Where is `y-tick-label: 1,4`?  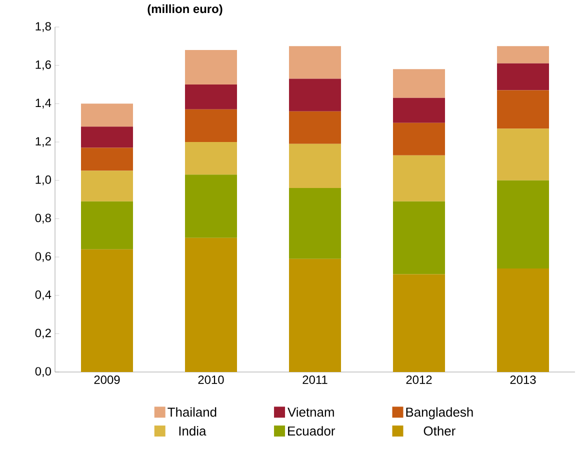 y-tick-label: 1,4 is located at coordinates (44, 103).